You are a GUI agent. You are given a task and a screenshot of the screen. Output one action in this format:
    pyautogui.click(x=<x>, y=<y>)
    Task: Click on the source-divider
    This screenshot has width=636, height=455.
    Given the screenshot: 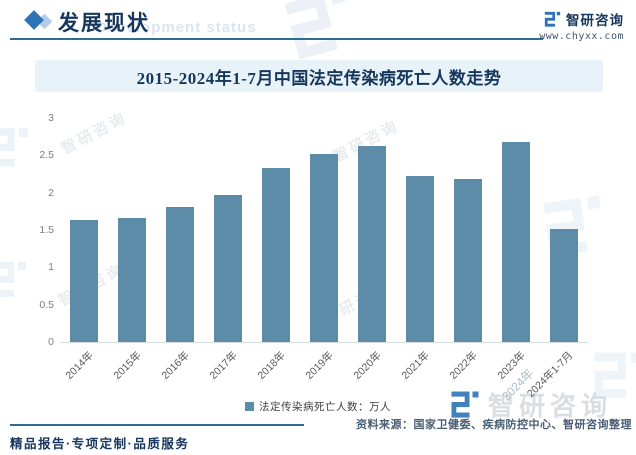 What is the action you would take?
    pyautogui.click(x=157, y=425)
    